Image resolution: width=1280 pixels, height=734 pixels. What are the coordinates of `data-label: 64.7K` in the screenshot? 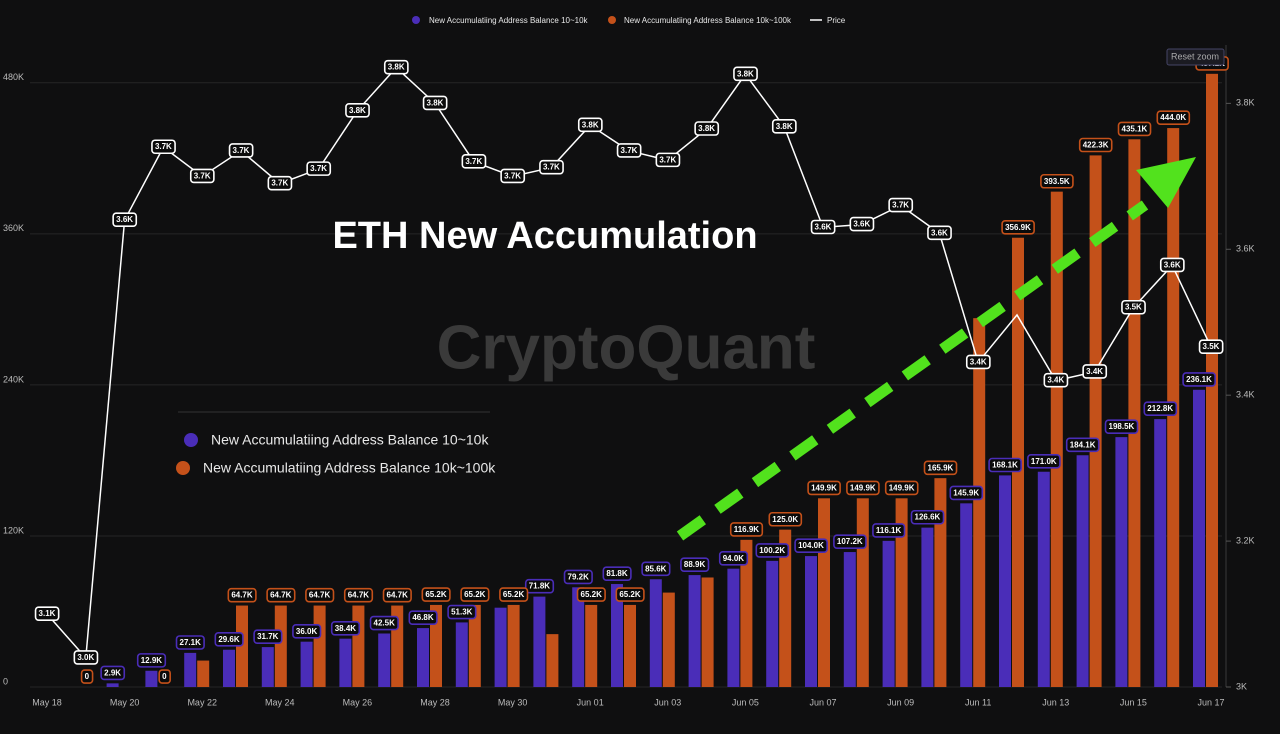 It's located at (359, 595).